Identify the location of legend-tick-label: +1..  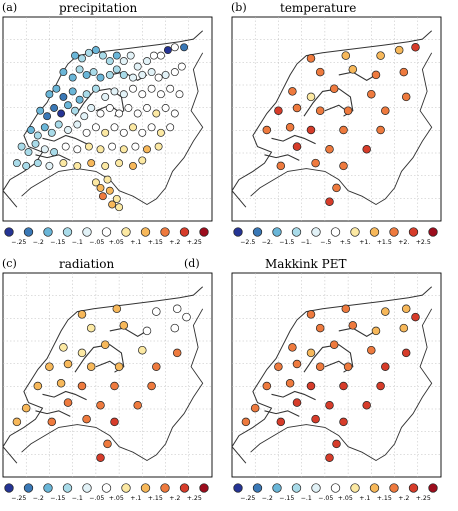
(364, 242).